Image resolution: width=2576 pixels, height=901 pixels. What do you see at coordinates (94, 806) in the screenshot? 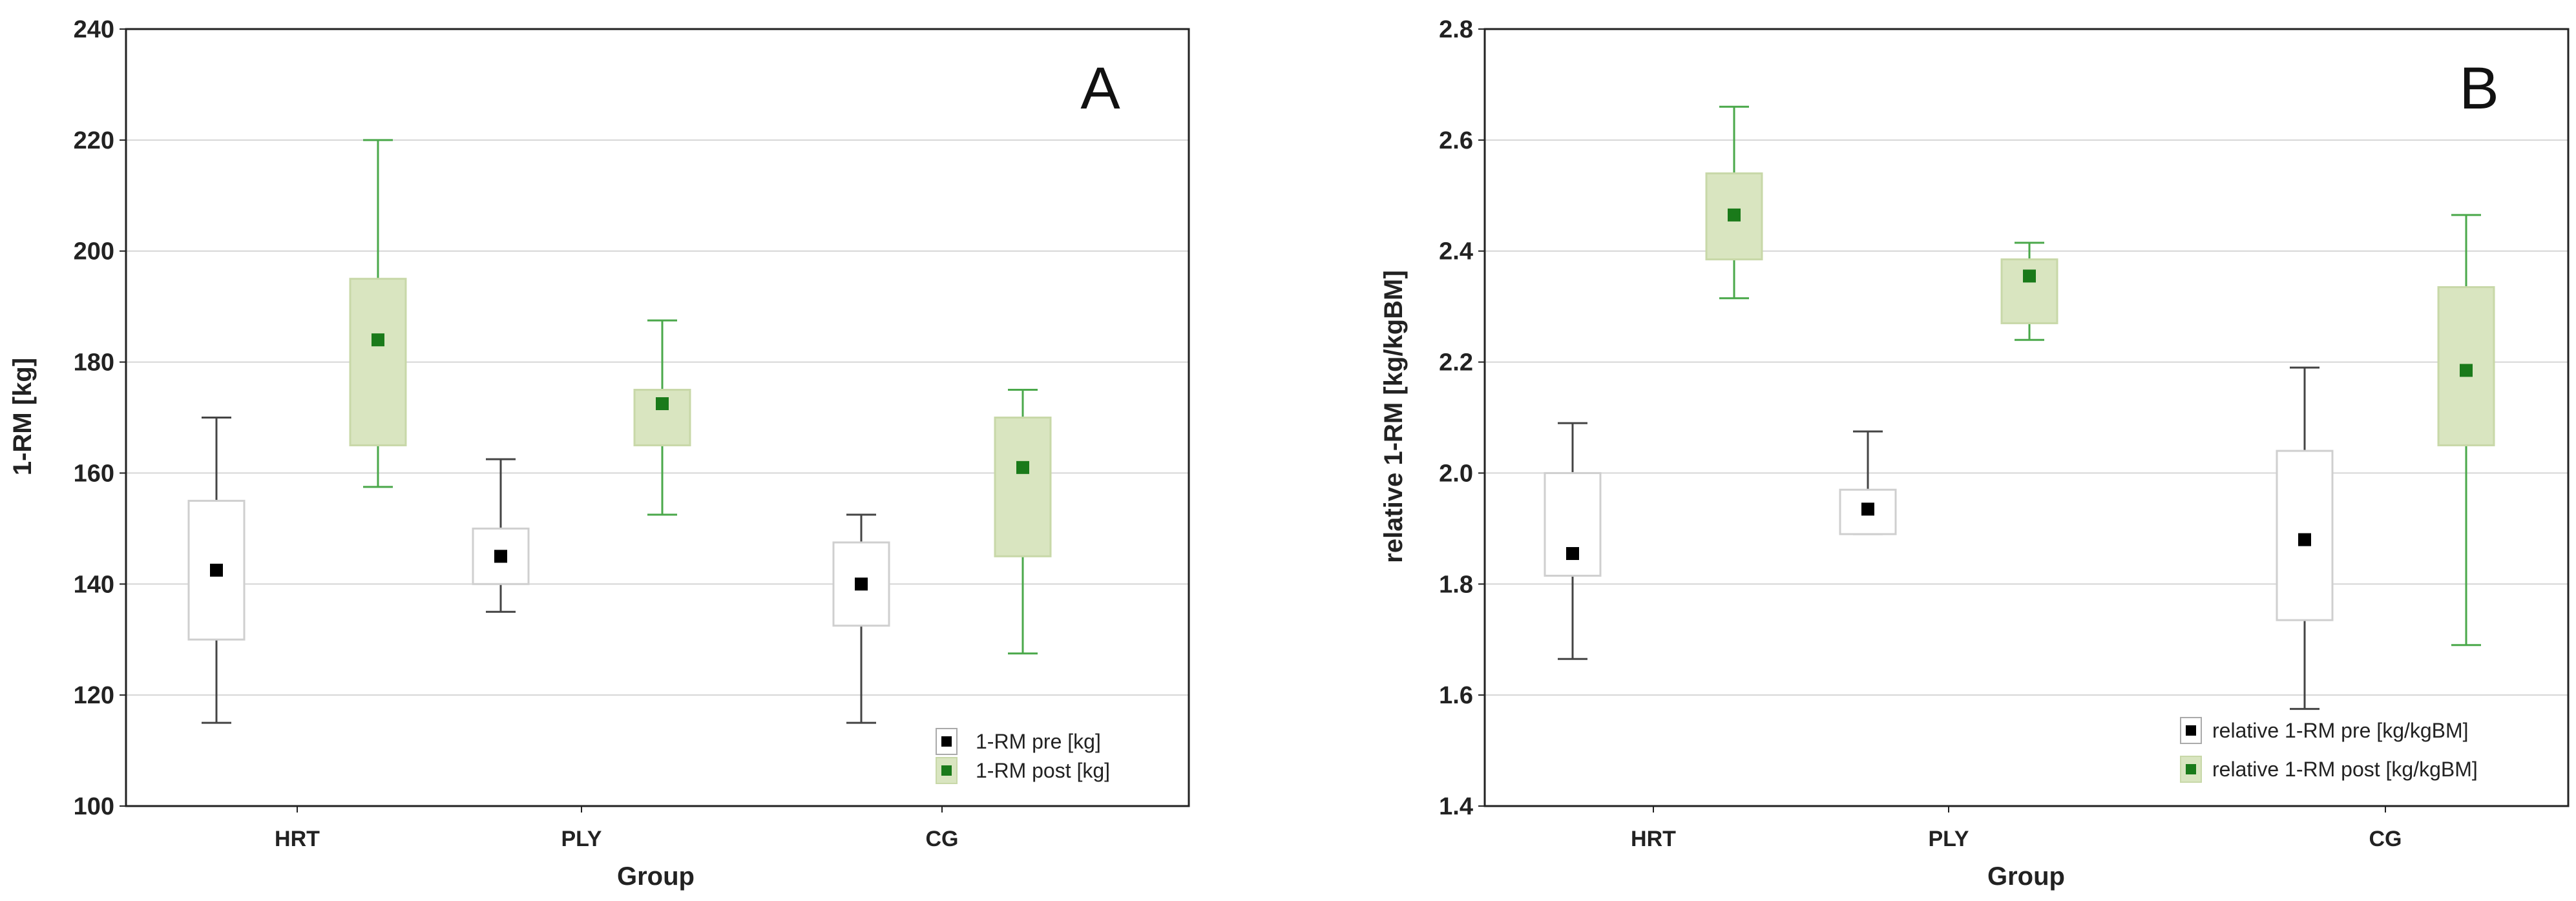
I see `y-tick-label: 100` at bounding box center [94, 806].